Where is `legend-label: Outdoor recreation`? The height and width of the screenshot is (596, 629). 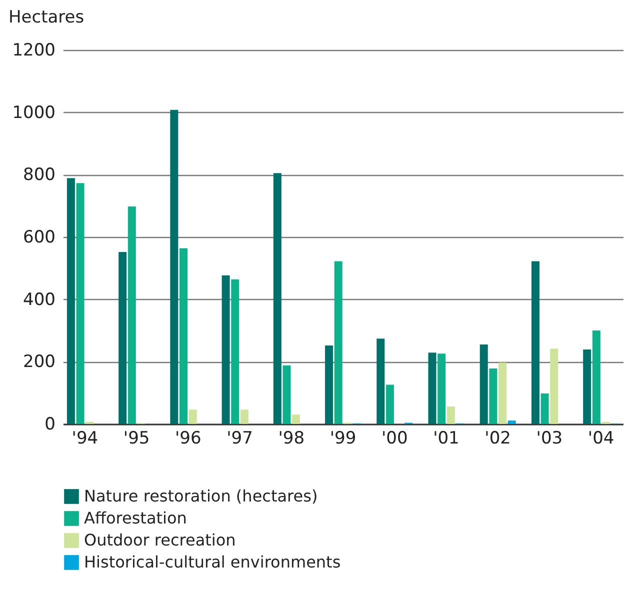
legend-label: Outdoor recreation is located at coordinates (160, 540).